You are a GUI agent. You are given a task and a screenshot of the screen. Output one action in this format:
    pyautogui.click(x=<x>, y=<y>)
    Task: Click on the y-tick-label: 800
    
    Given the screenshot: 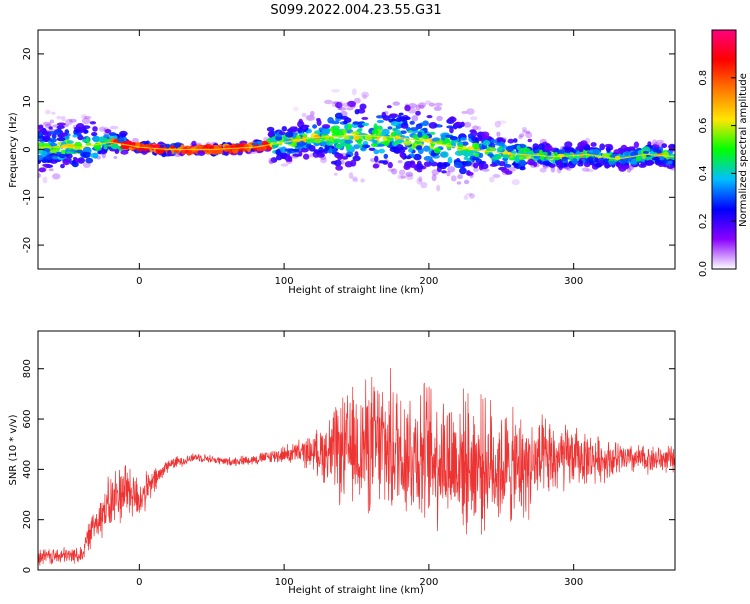 What is the action you would take?
    pyautogui.click(x=27, y=368)
    